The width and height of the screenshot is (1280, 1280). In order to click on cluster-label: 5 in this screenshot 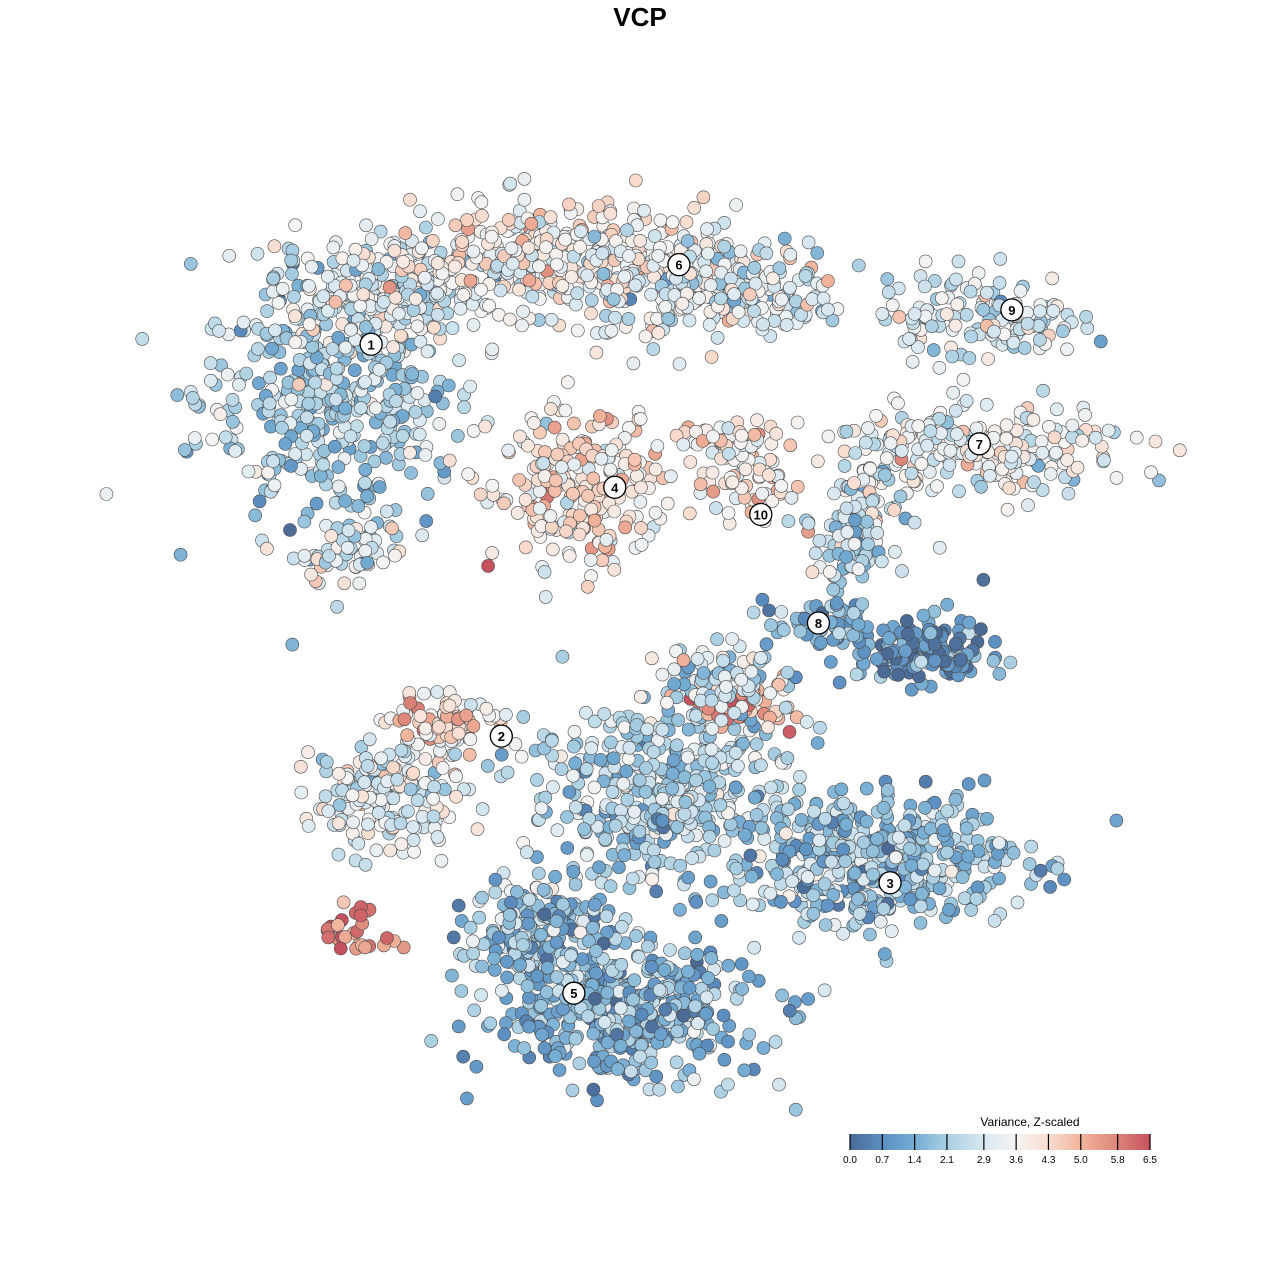, I will do `click(574, 993)`.